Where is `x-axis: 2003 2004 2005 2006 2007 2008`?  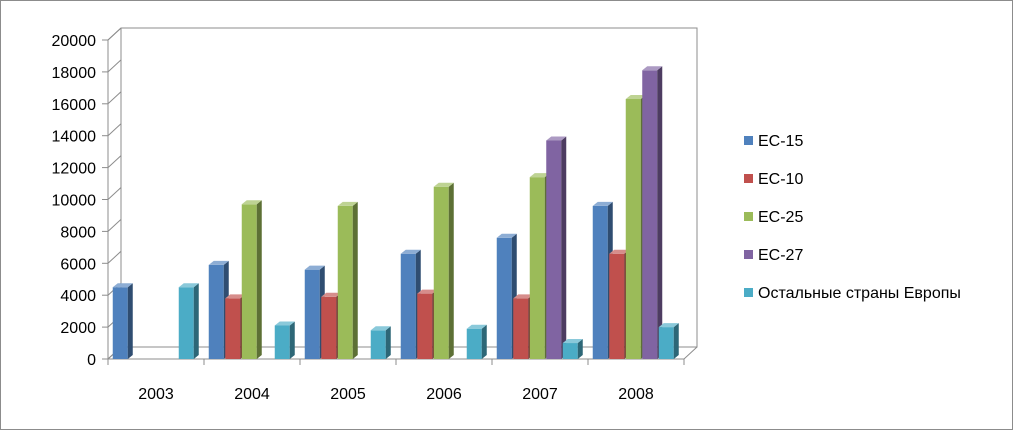 x-axis: 2003 2004 2005 2006 2007 2008 is located at coordinates (402, 374).